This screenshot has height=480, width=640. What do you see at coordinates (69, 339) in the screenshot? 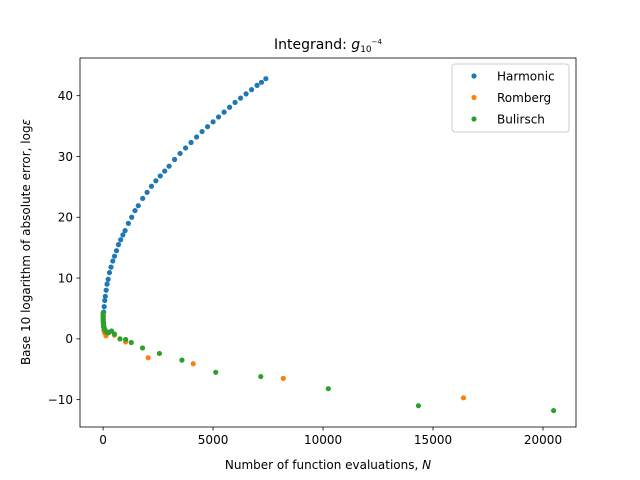
I see `y-tick-label: 0` at bounding box center [69, 339].